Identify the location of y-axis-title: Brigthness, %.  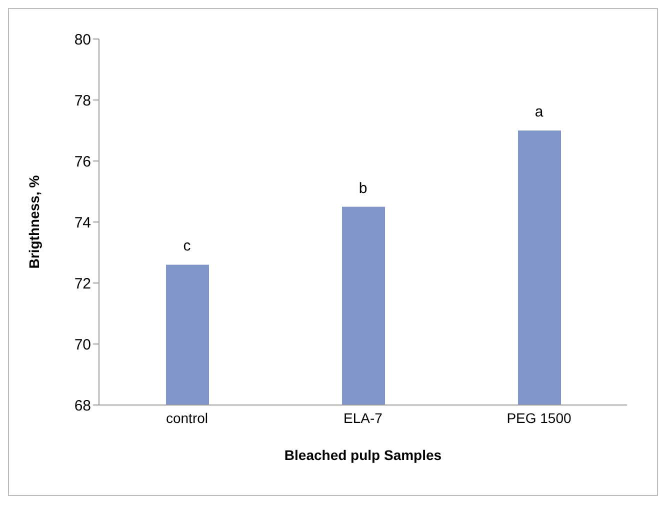
(34, 221).